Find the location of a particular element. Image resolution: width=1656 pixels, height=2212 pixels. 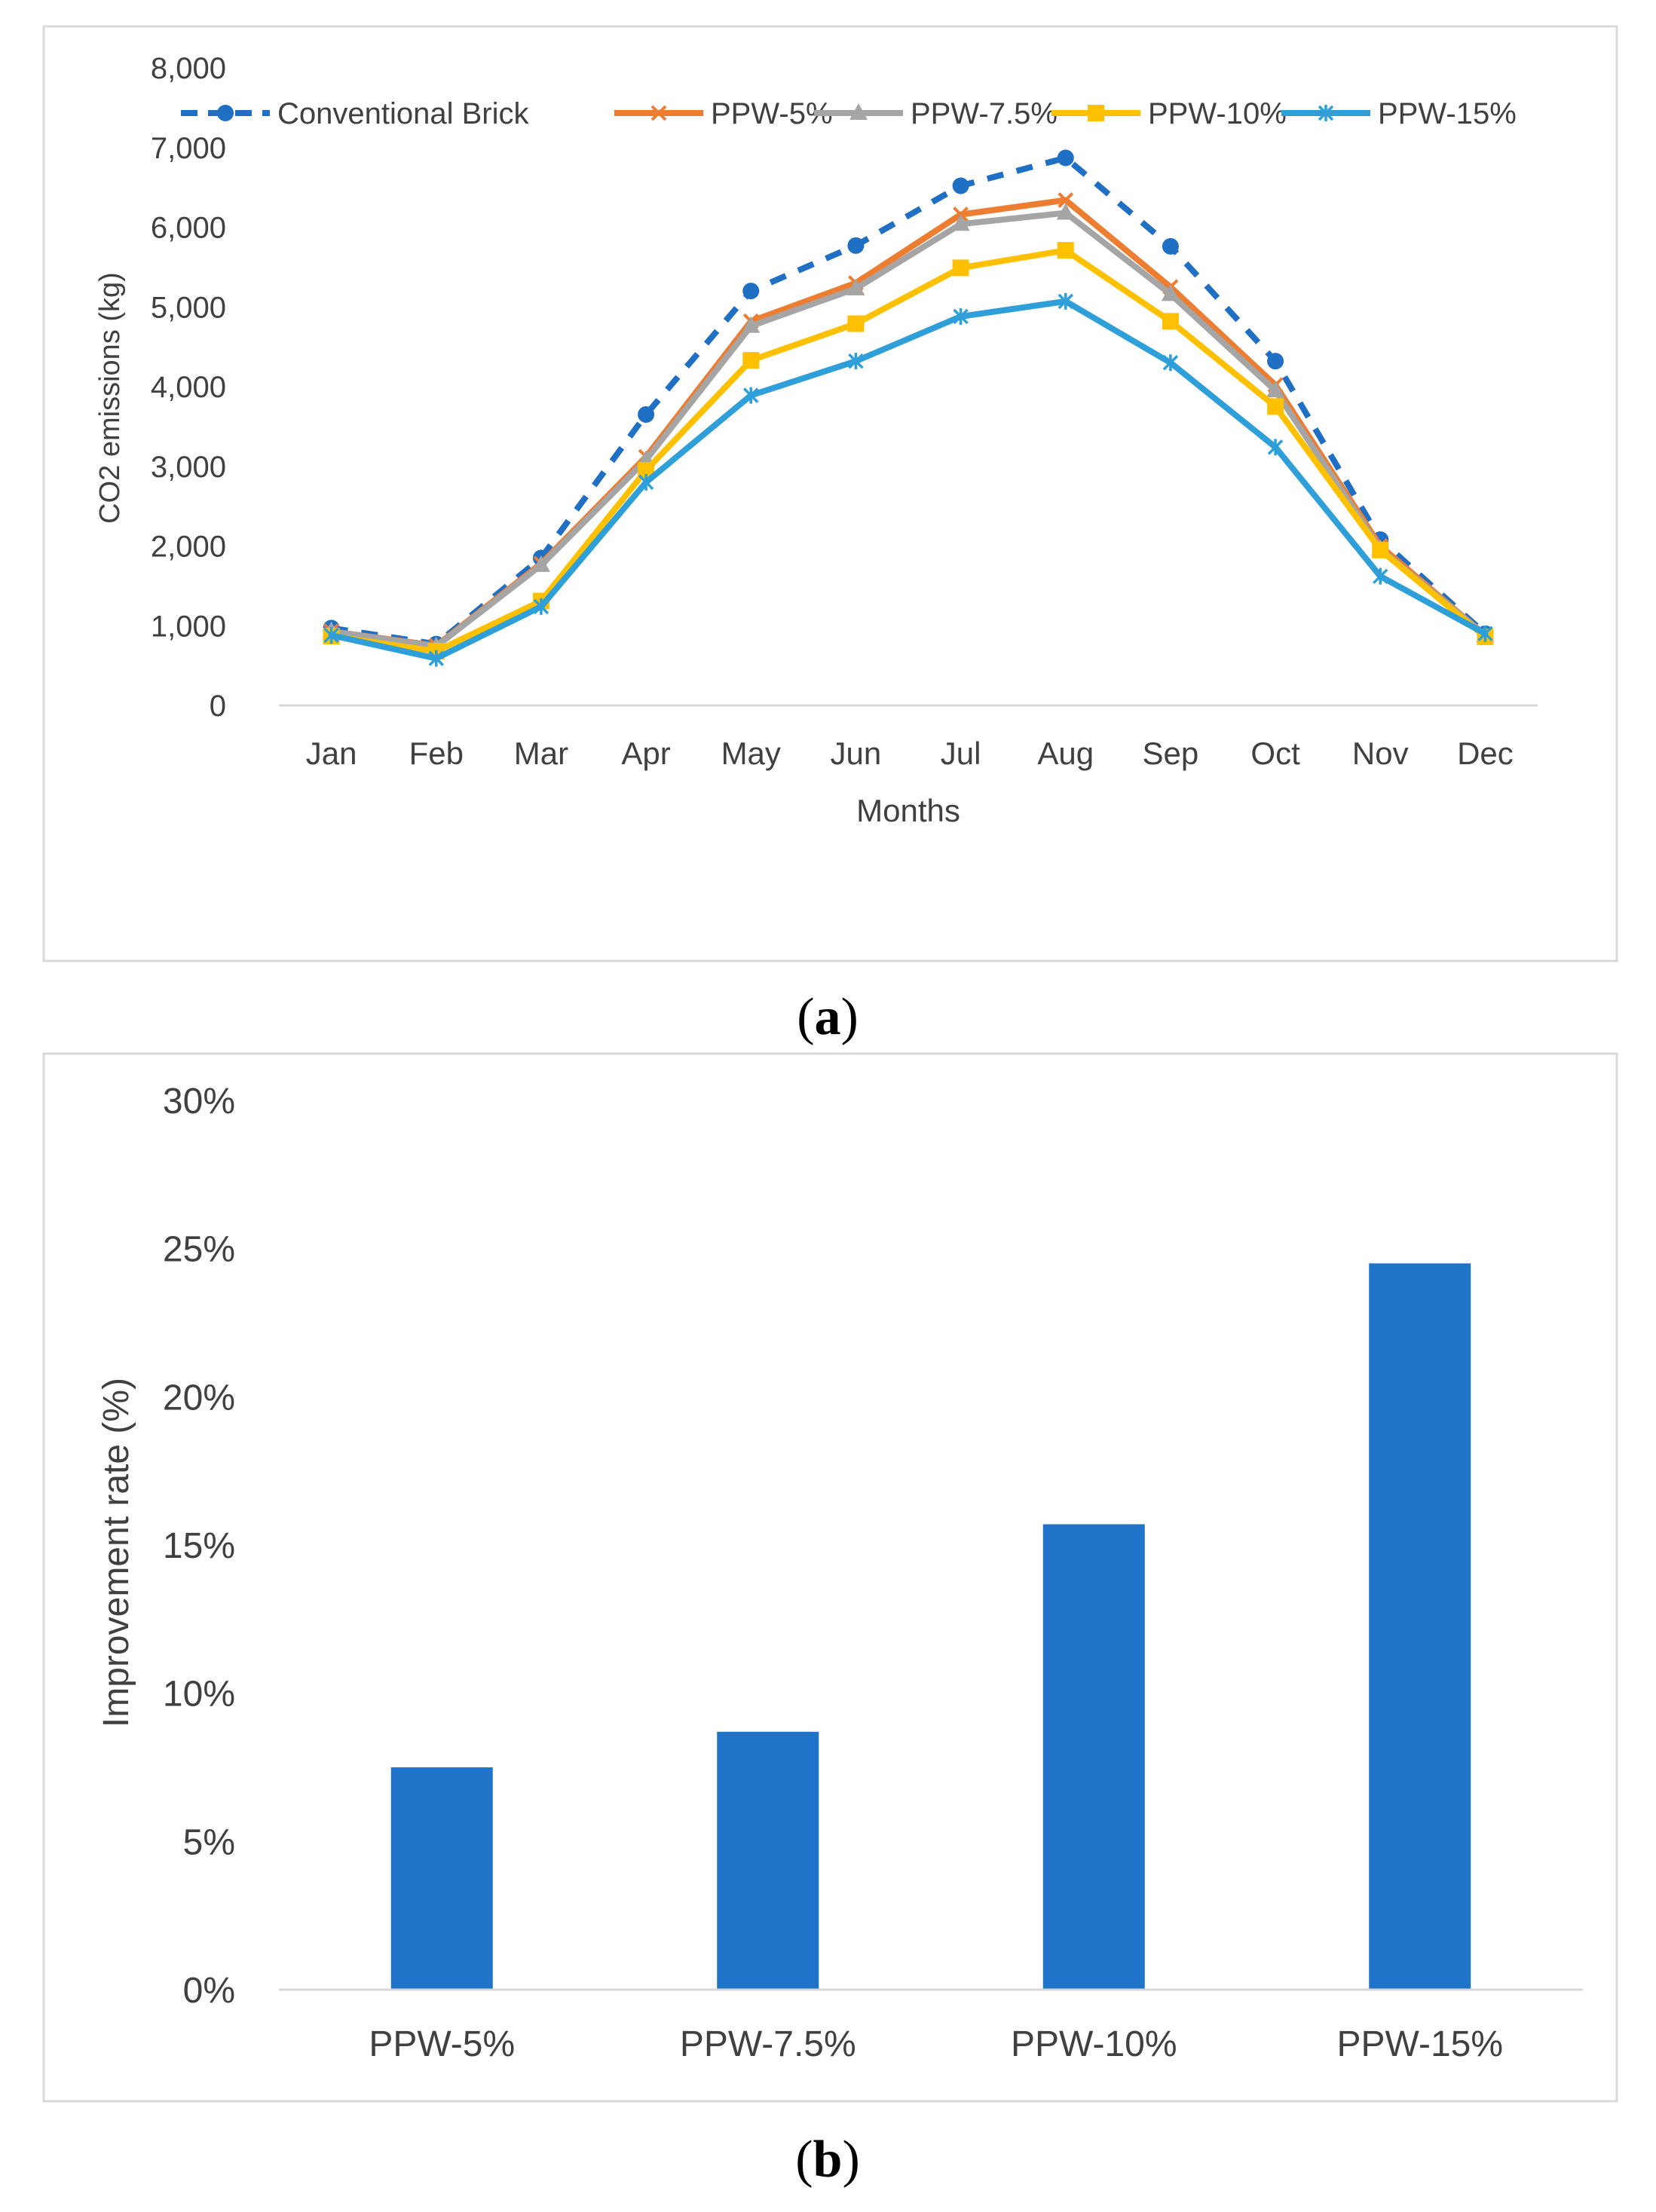

y-tick-label: 20% is located at coordinates (199, 1398).